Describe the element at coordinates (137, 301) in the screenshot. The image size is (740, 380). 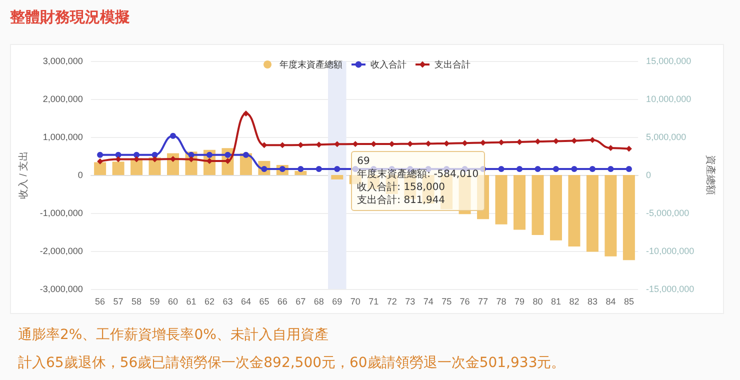
I see `x-tick-label: 58` at that location.